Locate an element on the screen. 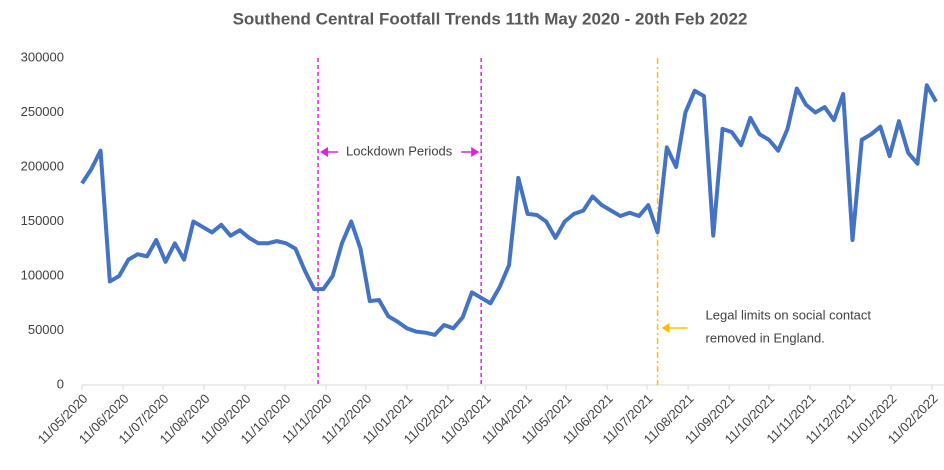 The image size is (944, 470). annotation: Legal limits on social contact is located at coordinates (789, 314).